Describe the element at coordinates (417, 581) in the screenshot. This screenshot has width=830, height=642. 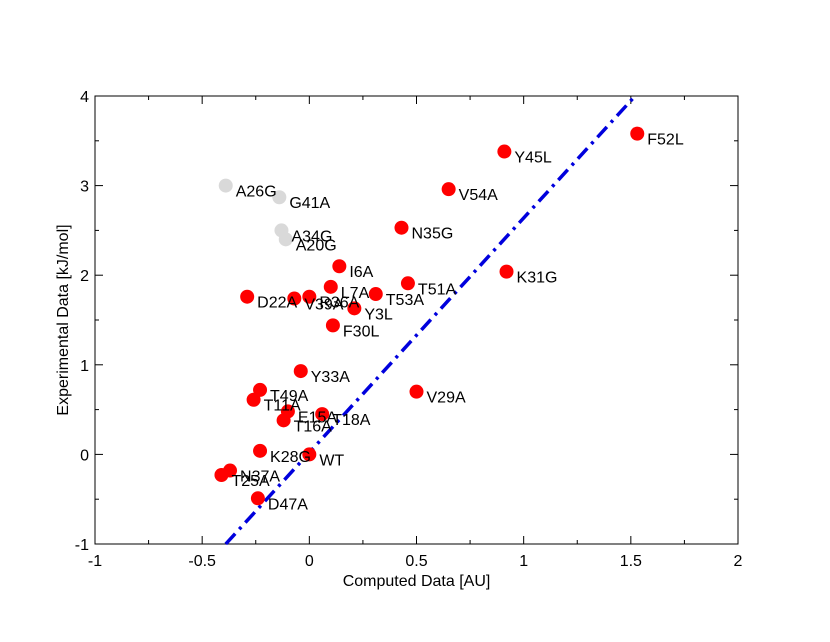
I see `x-axis-label: Computed Data [AU]` at that location.